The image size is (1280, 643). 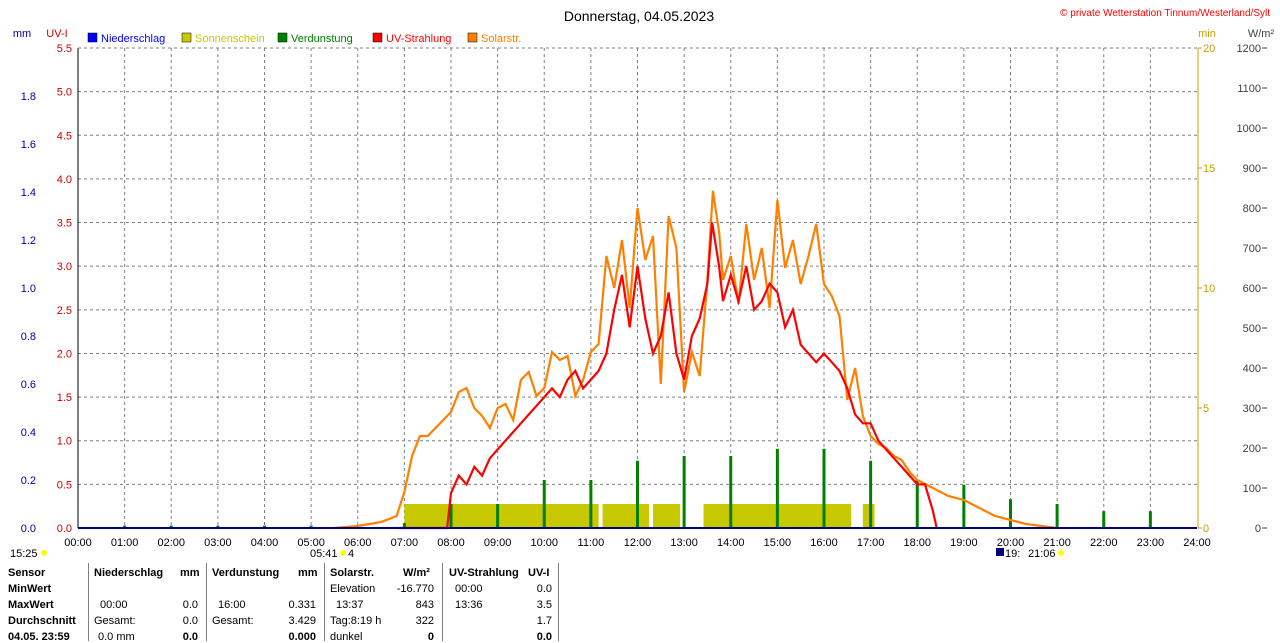 I want to click on mm-tick-label: 1.0, so click(x=28, y=289).